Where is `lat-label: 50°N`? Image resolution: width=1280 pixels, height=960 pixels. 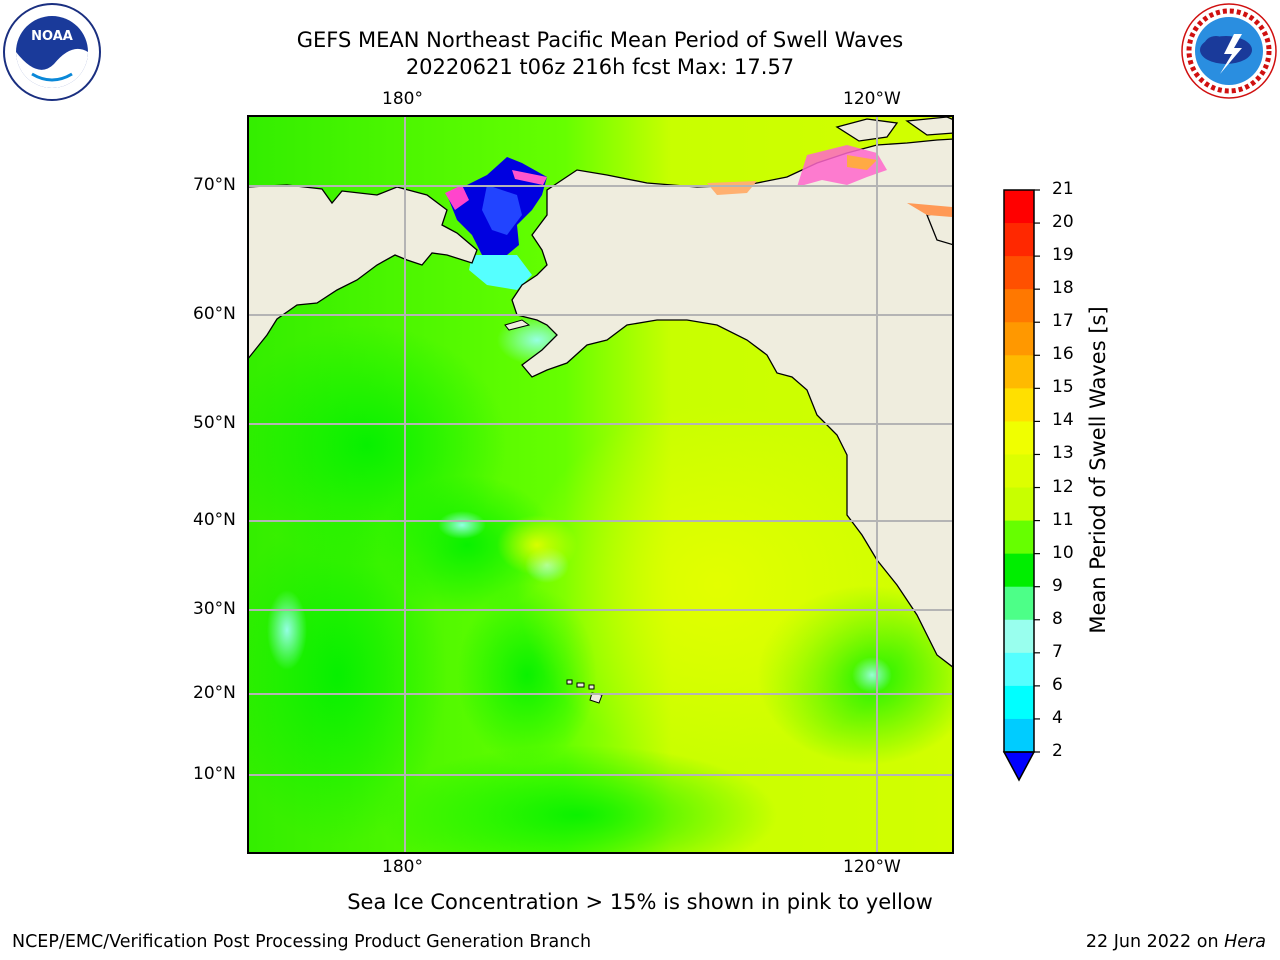
lat-label: 50°N is located at coordinates (214, 423).